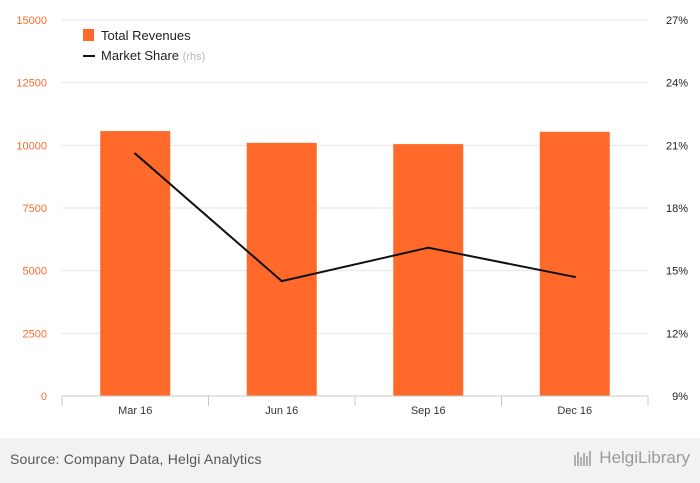 This screenshot has height=483, width=700. What do you see at coordinates (194, 57) in the screenshot?
I see `legend-rhs-suffix: (rhs)` at bounding box center [194, 57].